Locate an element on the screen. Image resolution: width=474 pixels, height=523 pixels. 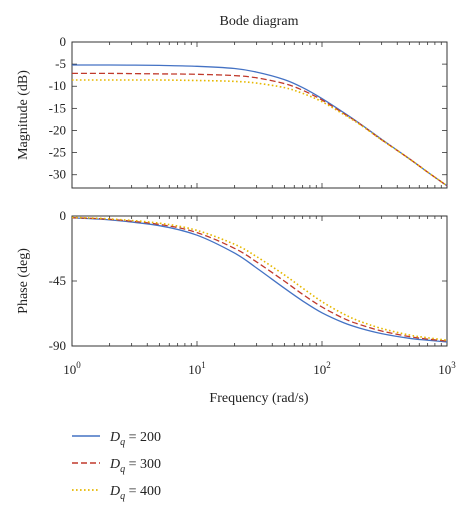
magnitude-y-tick-label: -25 is located at coordinates (57, 152).